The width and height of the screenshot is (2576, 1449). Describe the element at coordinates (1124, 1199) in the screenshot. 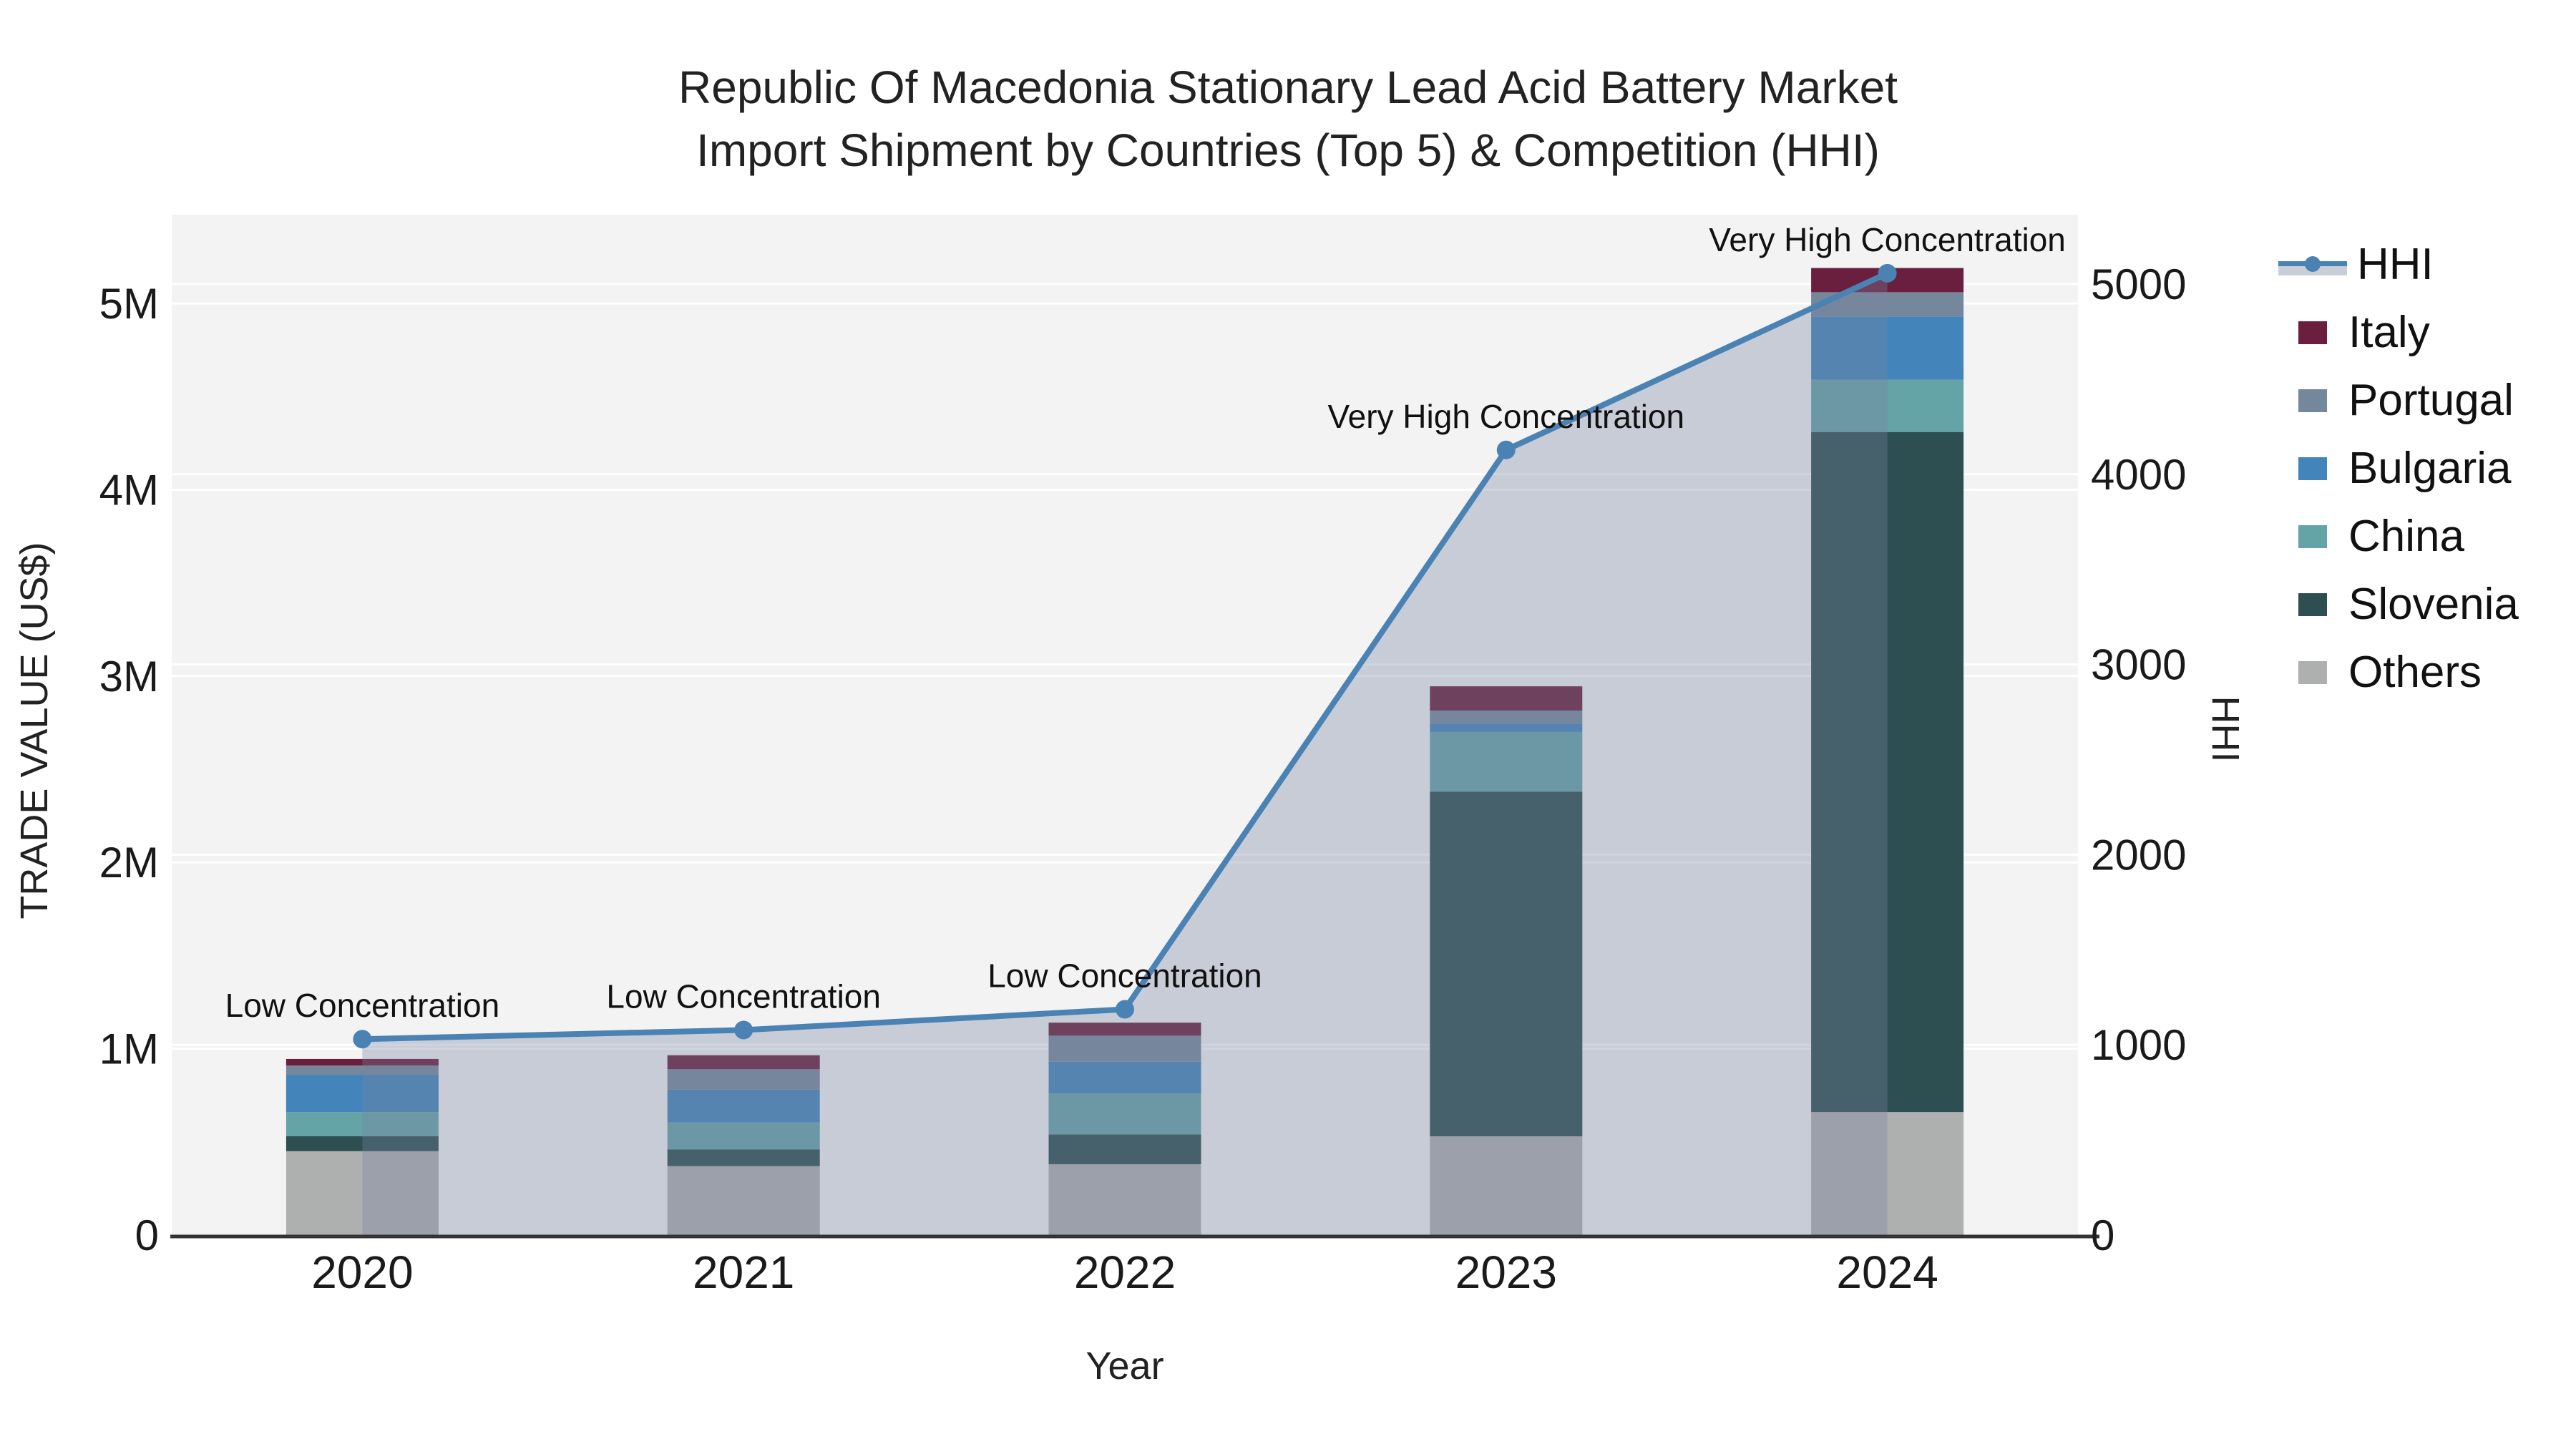

I see `bar-2022-others` at that location.